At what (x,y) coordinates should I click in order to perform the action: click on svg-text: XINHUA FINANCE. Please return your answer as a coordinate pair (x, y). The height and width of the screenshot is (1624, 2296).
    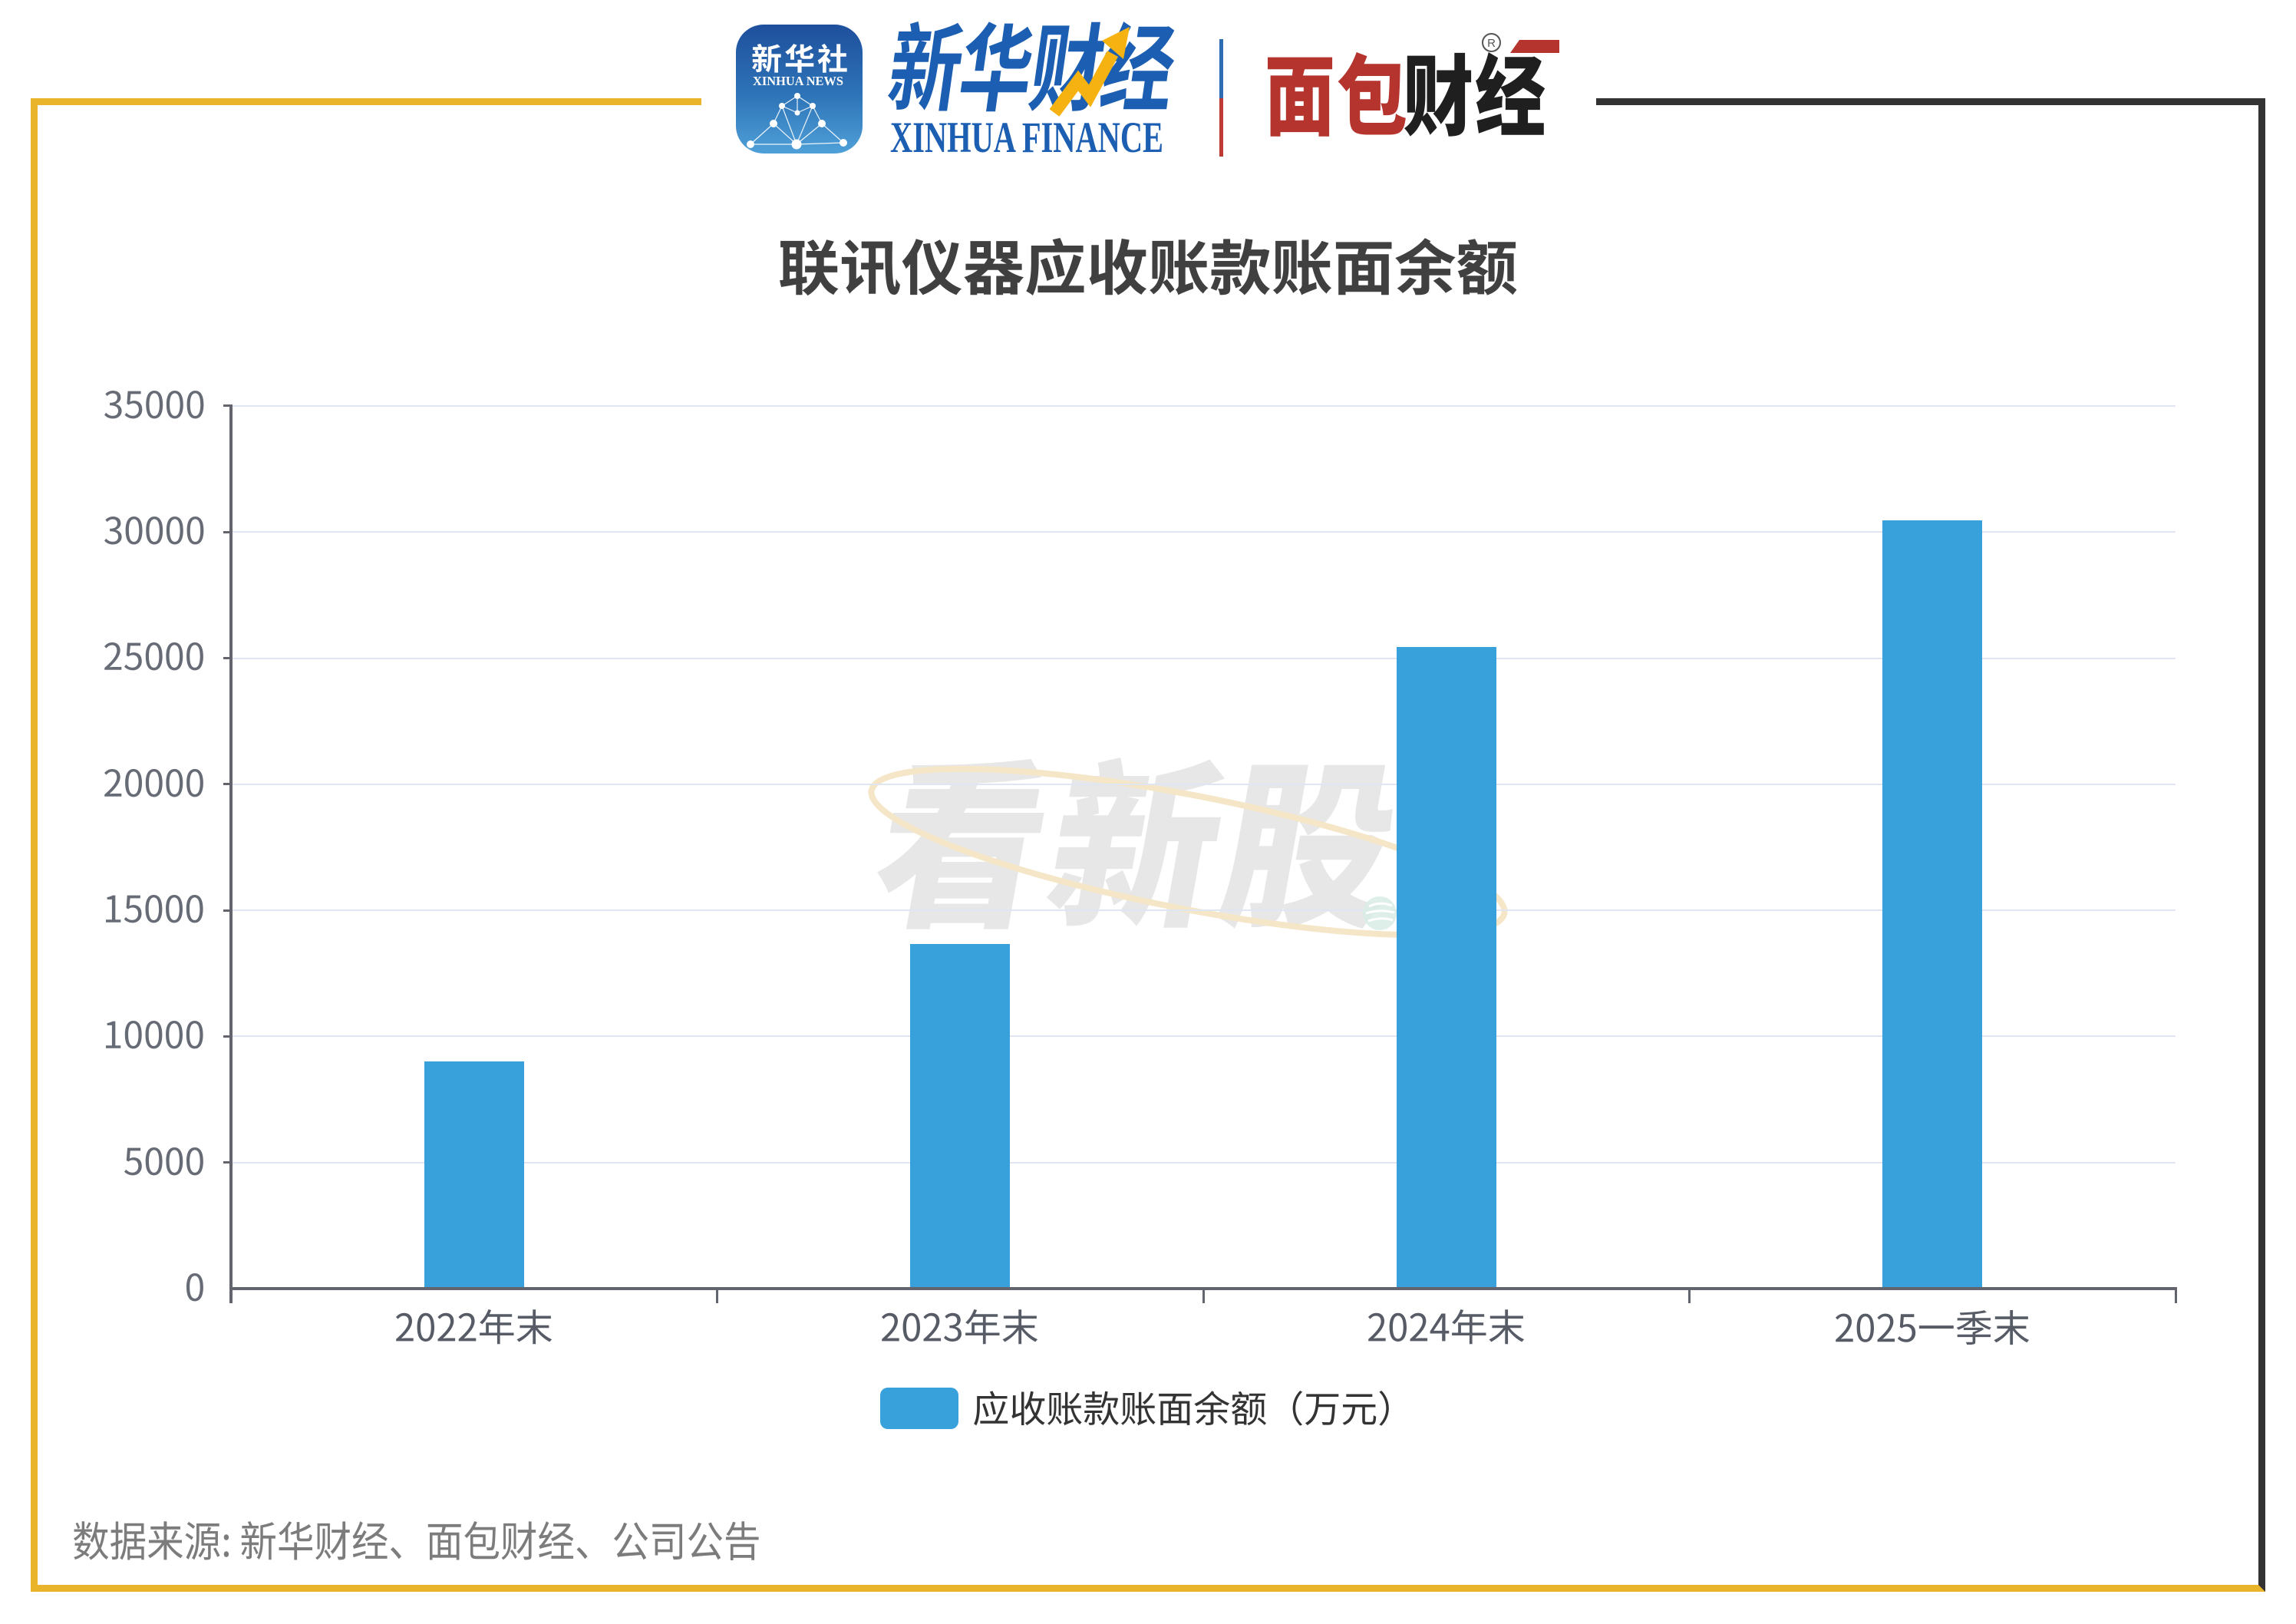
    Looking at the image, I should click on (1026, 138).